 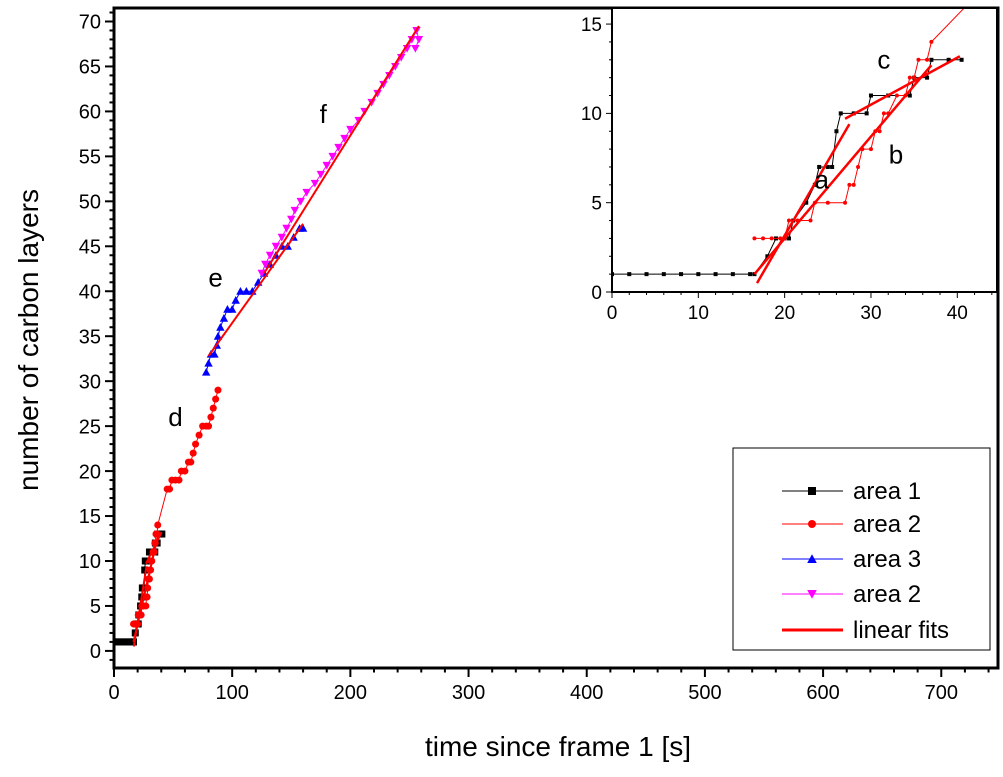 I want to click on legend-label: area 1, so click(x=887, y=491).